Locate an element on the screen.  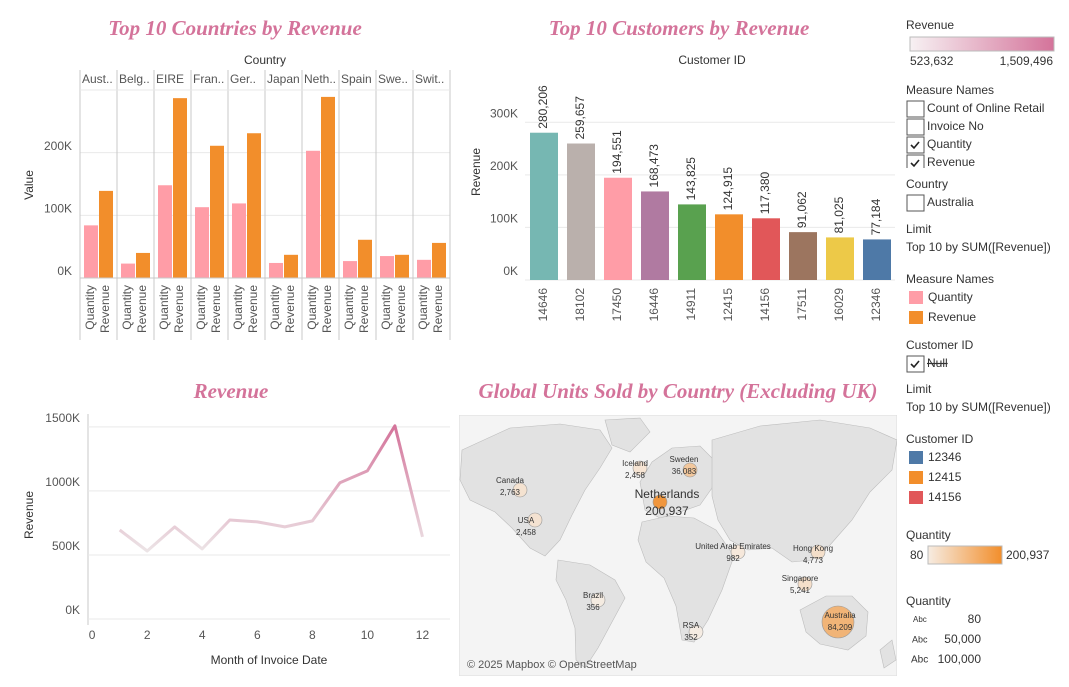
x-tick-label: 6 is located at coordinates (257, 635).